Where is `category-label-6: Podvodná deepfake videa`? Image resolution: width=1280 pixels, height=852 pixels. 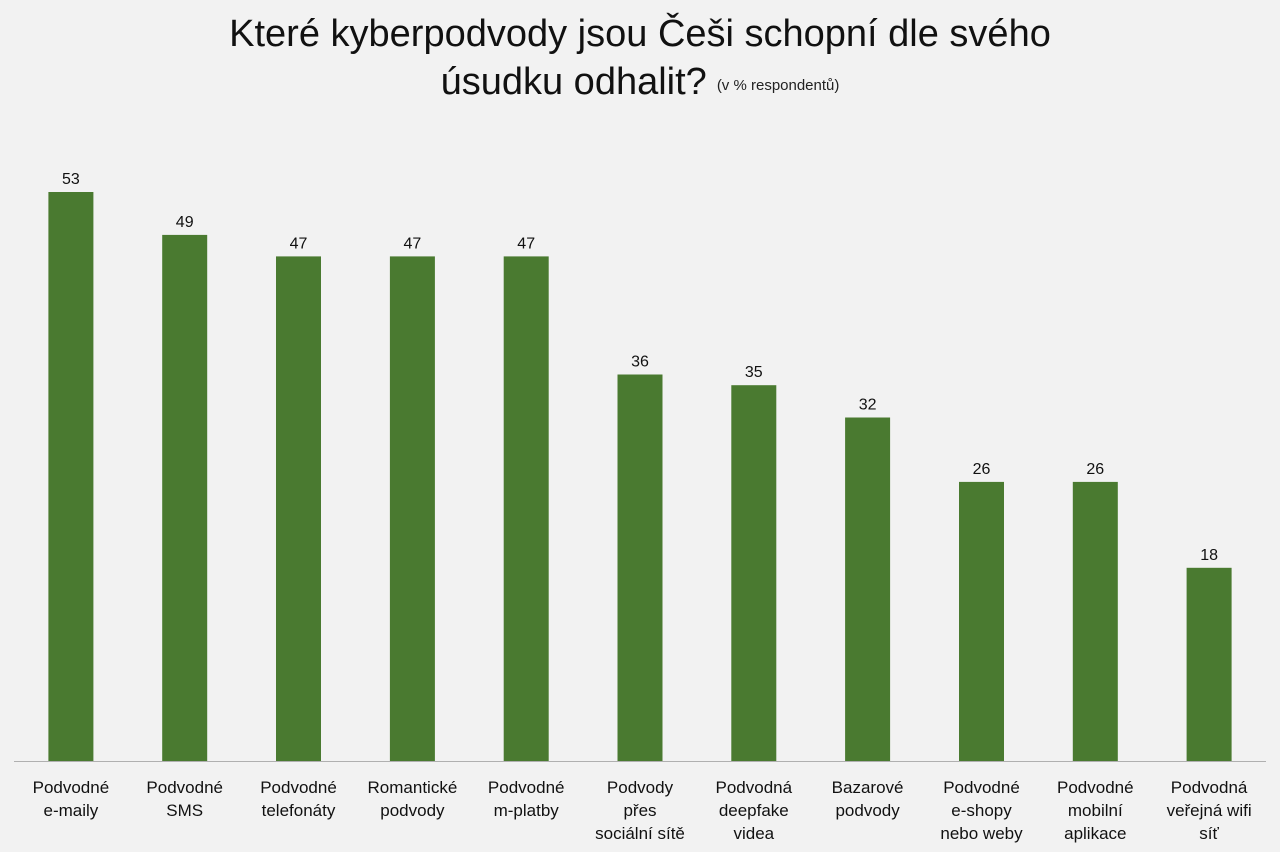 category-label-6: Podvodná deepfake videa is located at coordinates (754, 810).